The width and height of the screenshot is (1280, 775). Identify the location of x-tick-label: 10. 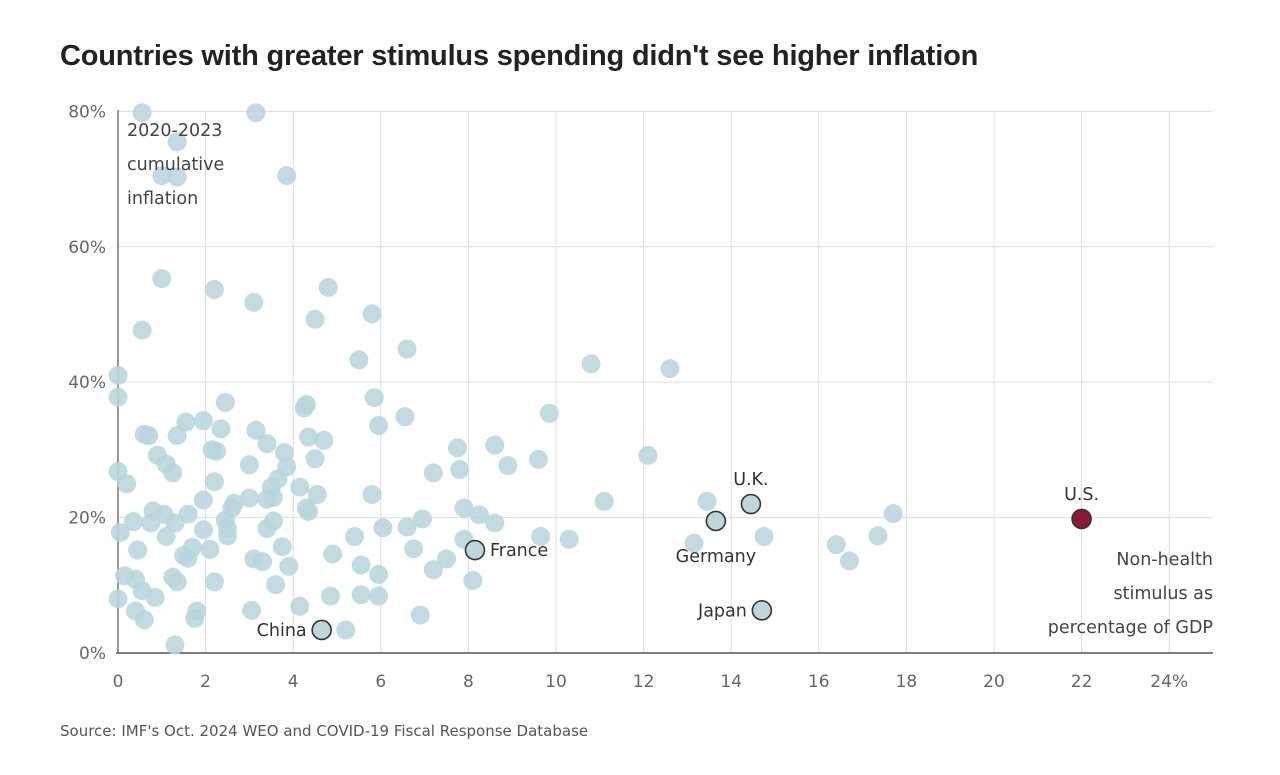
(556, 682).